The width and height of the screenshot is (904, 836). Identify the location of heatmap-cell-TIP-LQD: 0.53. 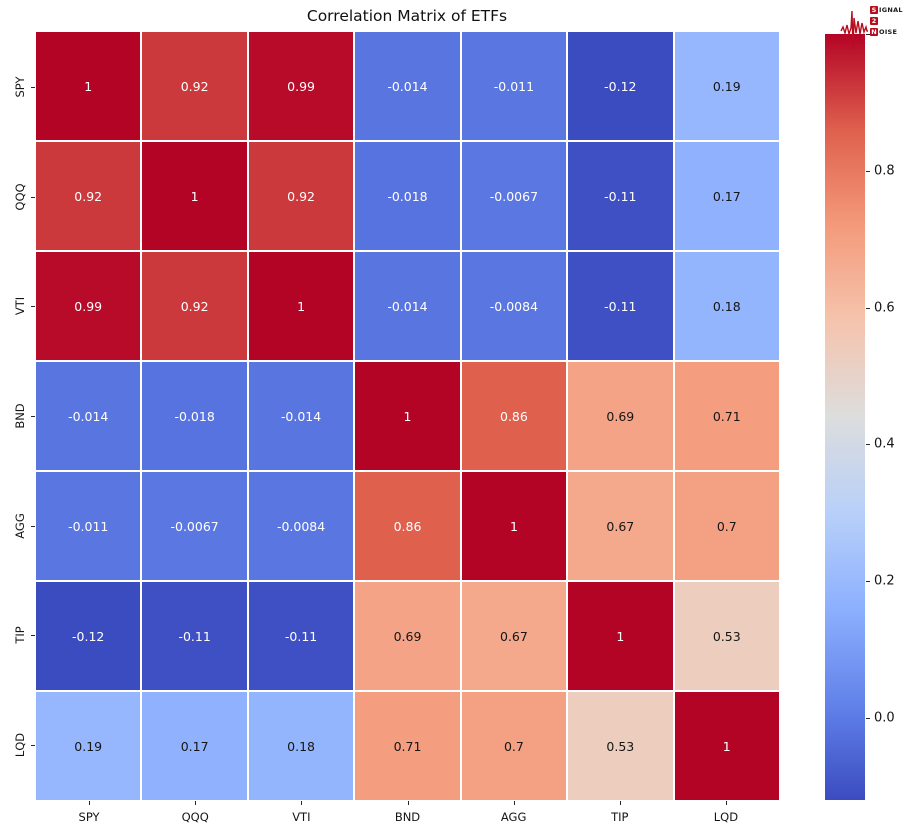
(726, 636).